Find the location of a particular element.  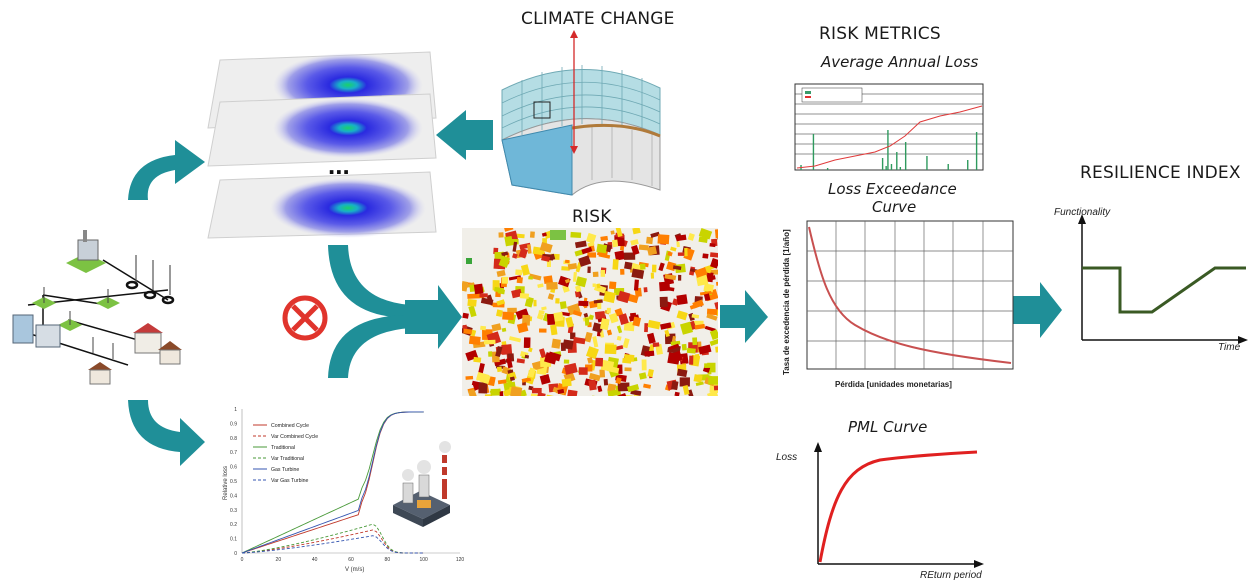

fragility-x-tick: 100 is located at coordinates (423, 560).